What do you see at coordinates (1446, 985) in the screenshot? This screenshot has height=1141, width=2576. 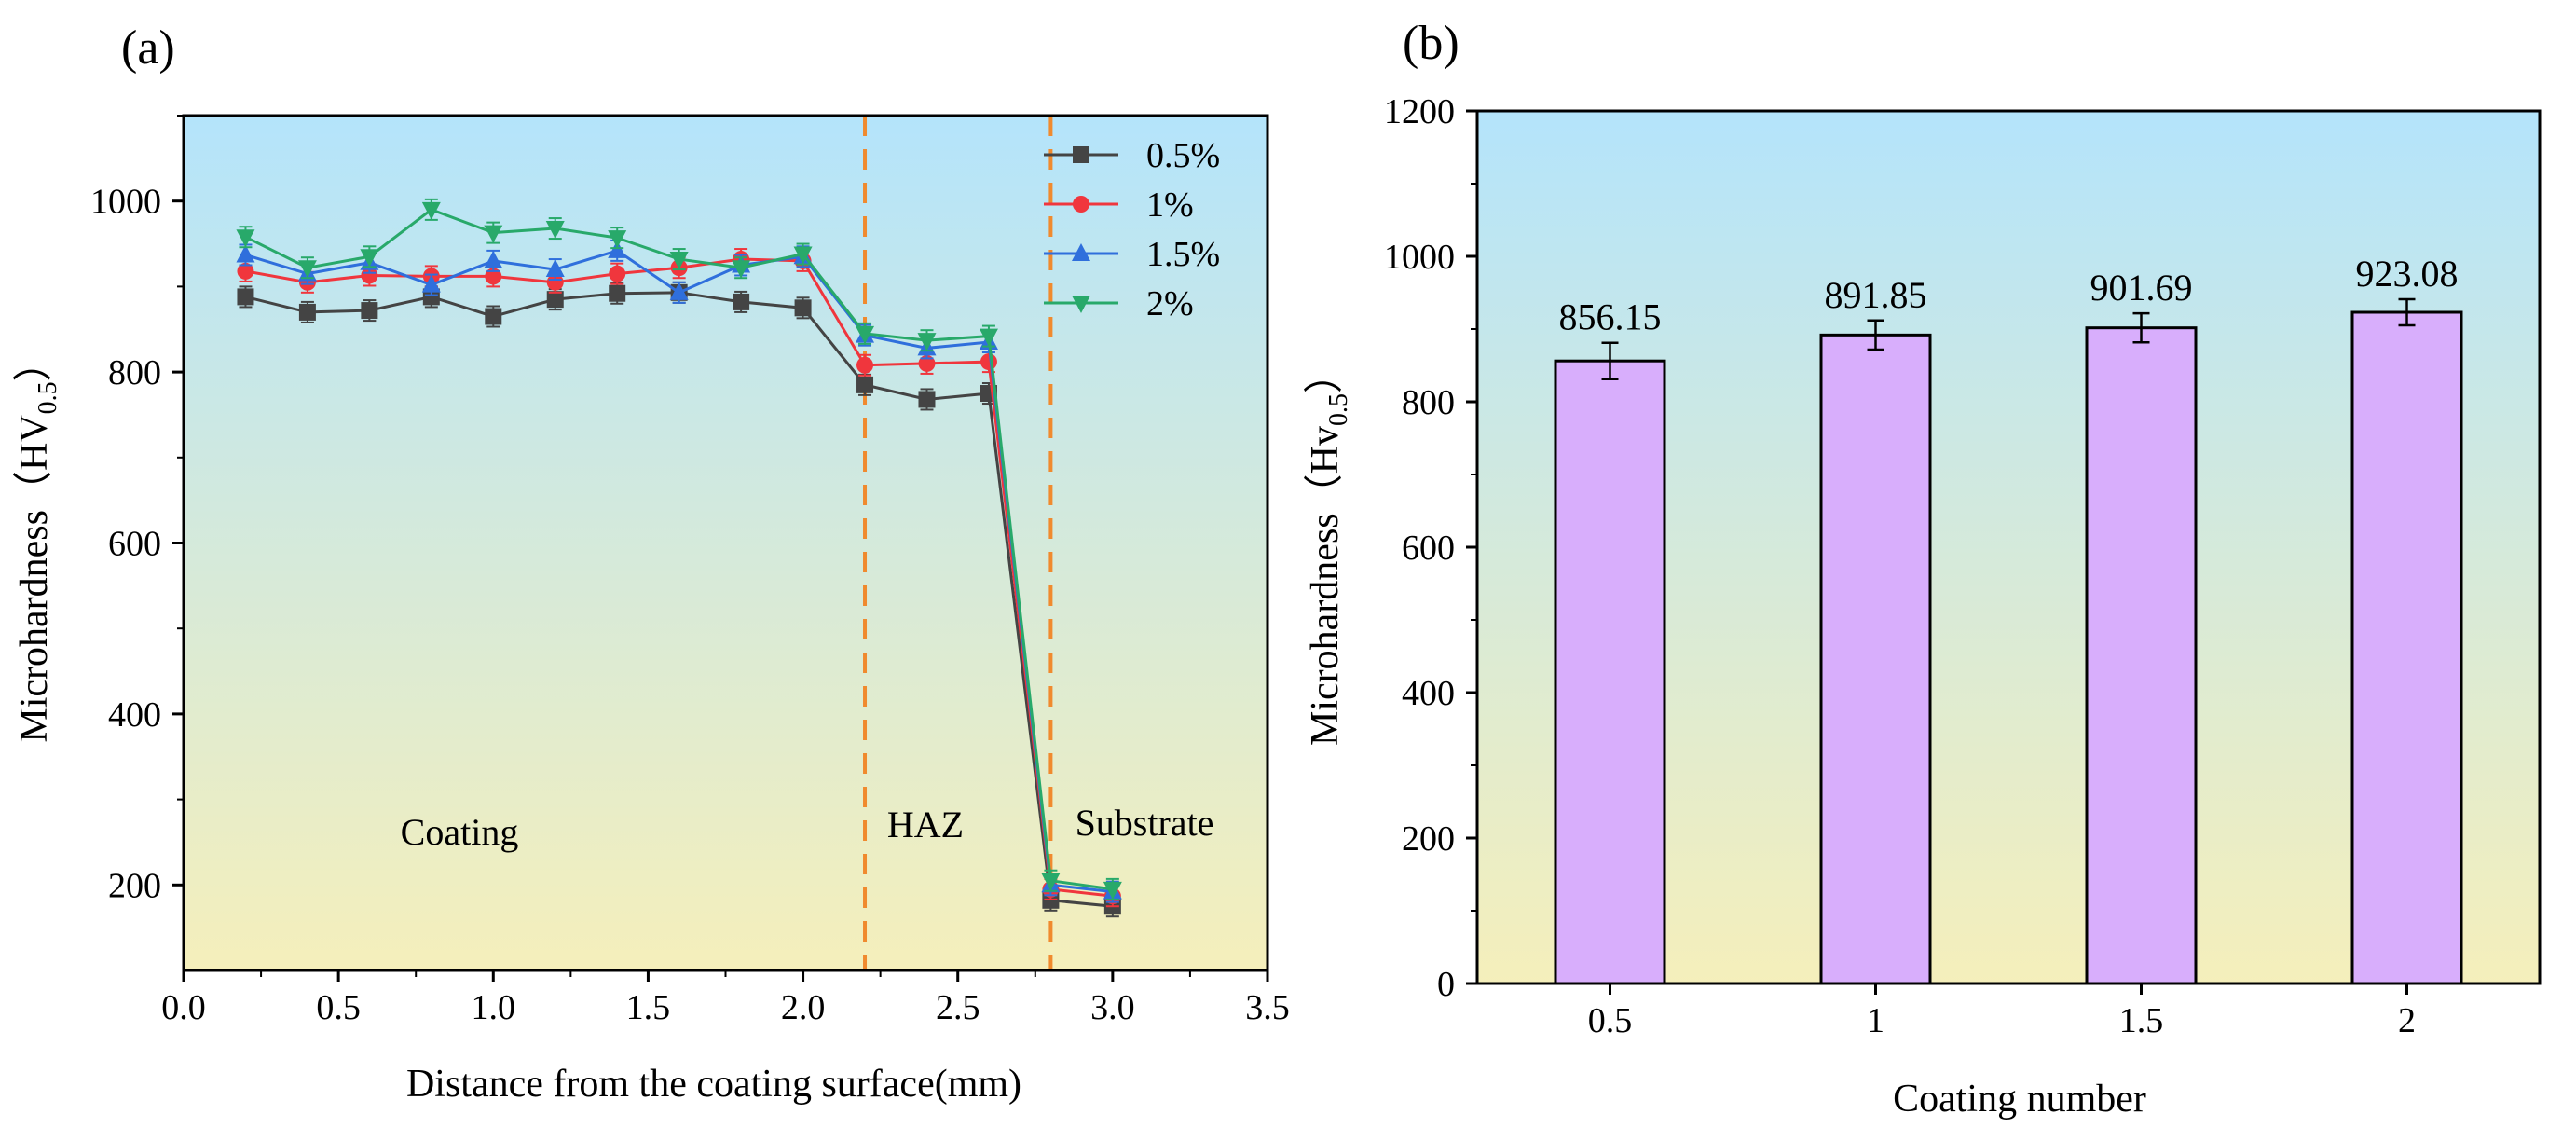 I see `y-tick-label-b: 0` at bounding box center [1446, 985].